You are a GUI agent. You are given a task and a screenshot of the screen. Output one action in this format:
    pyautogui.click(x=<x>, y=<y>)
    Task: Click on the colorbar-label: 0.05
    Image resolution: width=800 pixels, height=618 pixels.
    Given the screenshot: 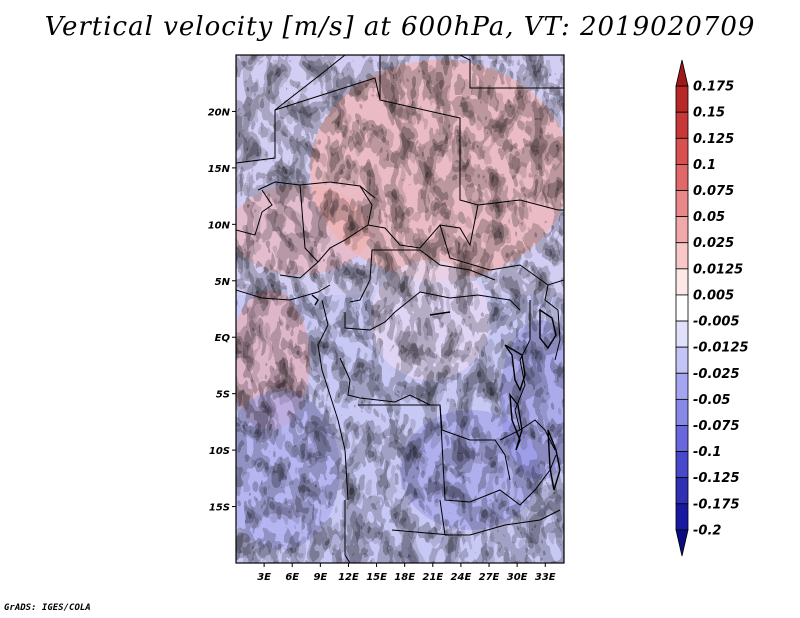 What is the action you would take?
    pyautogui.click(x=709, y=217)
    